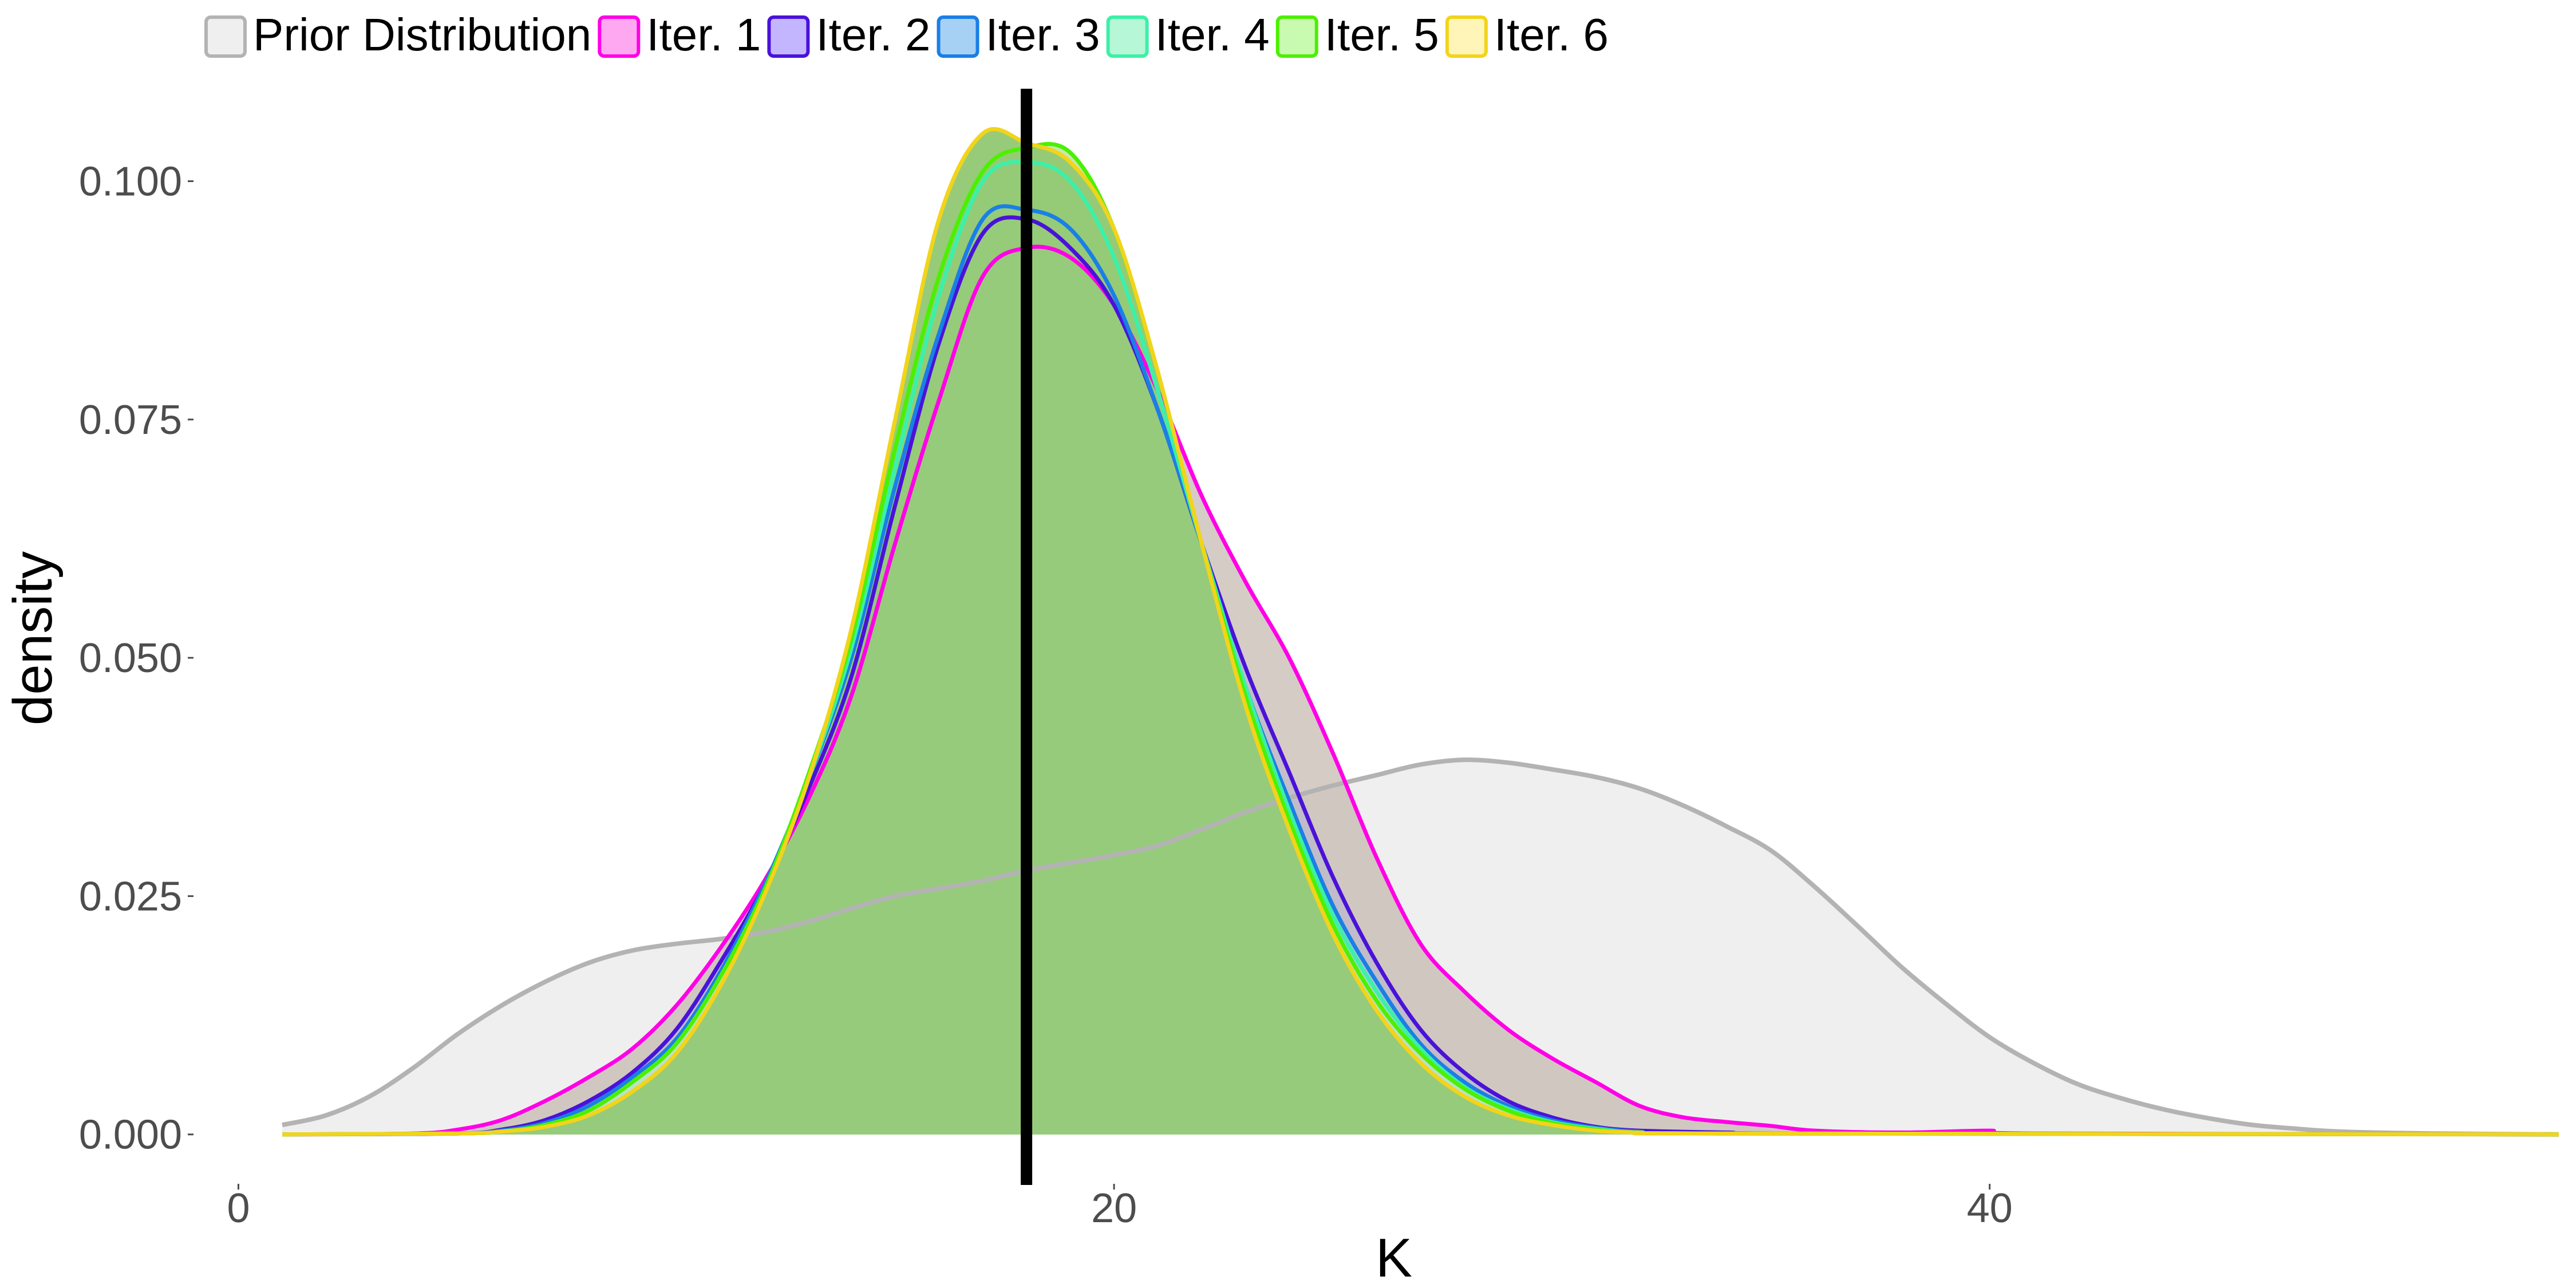  I want to click on legend-item-prior-distribution: Prior Distribution, so click(397, 34).